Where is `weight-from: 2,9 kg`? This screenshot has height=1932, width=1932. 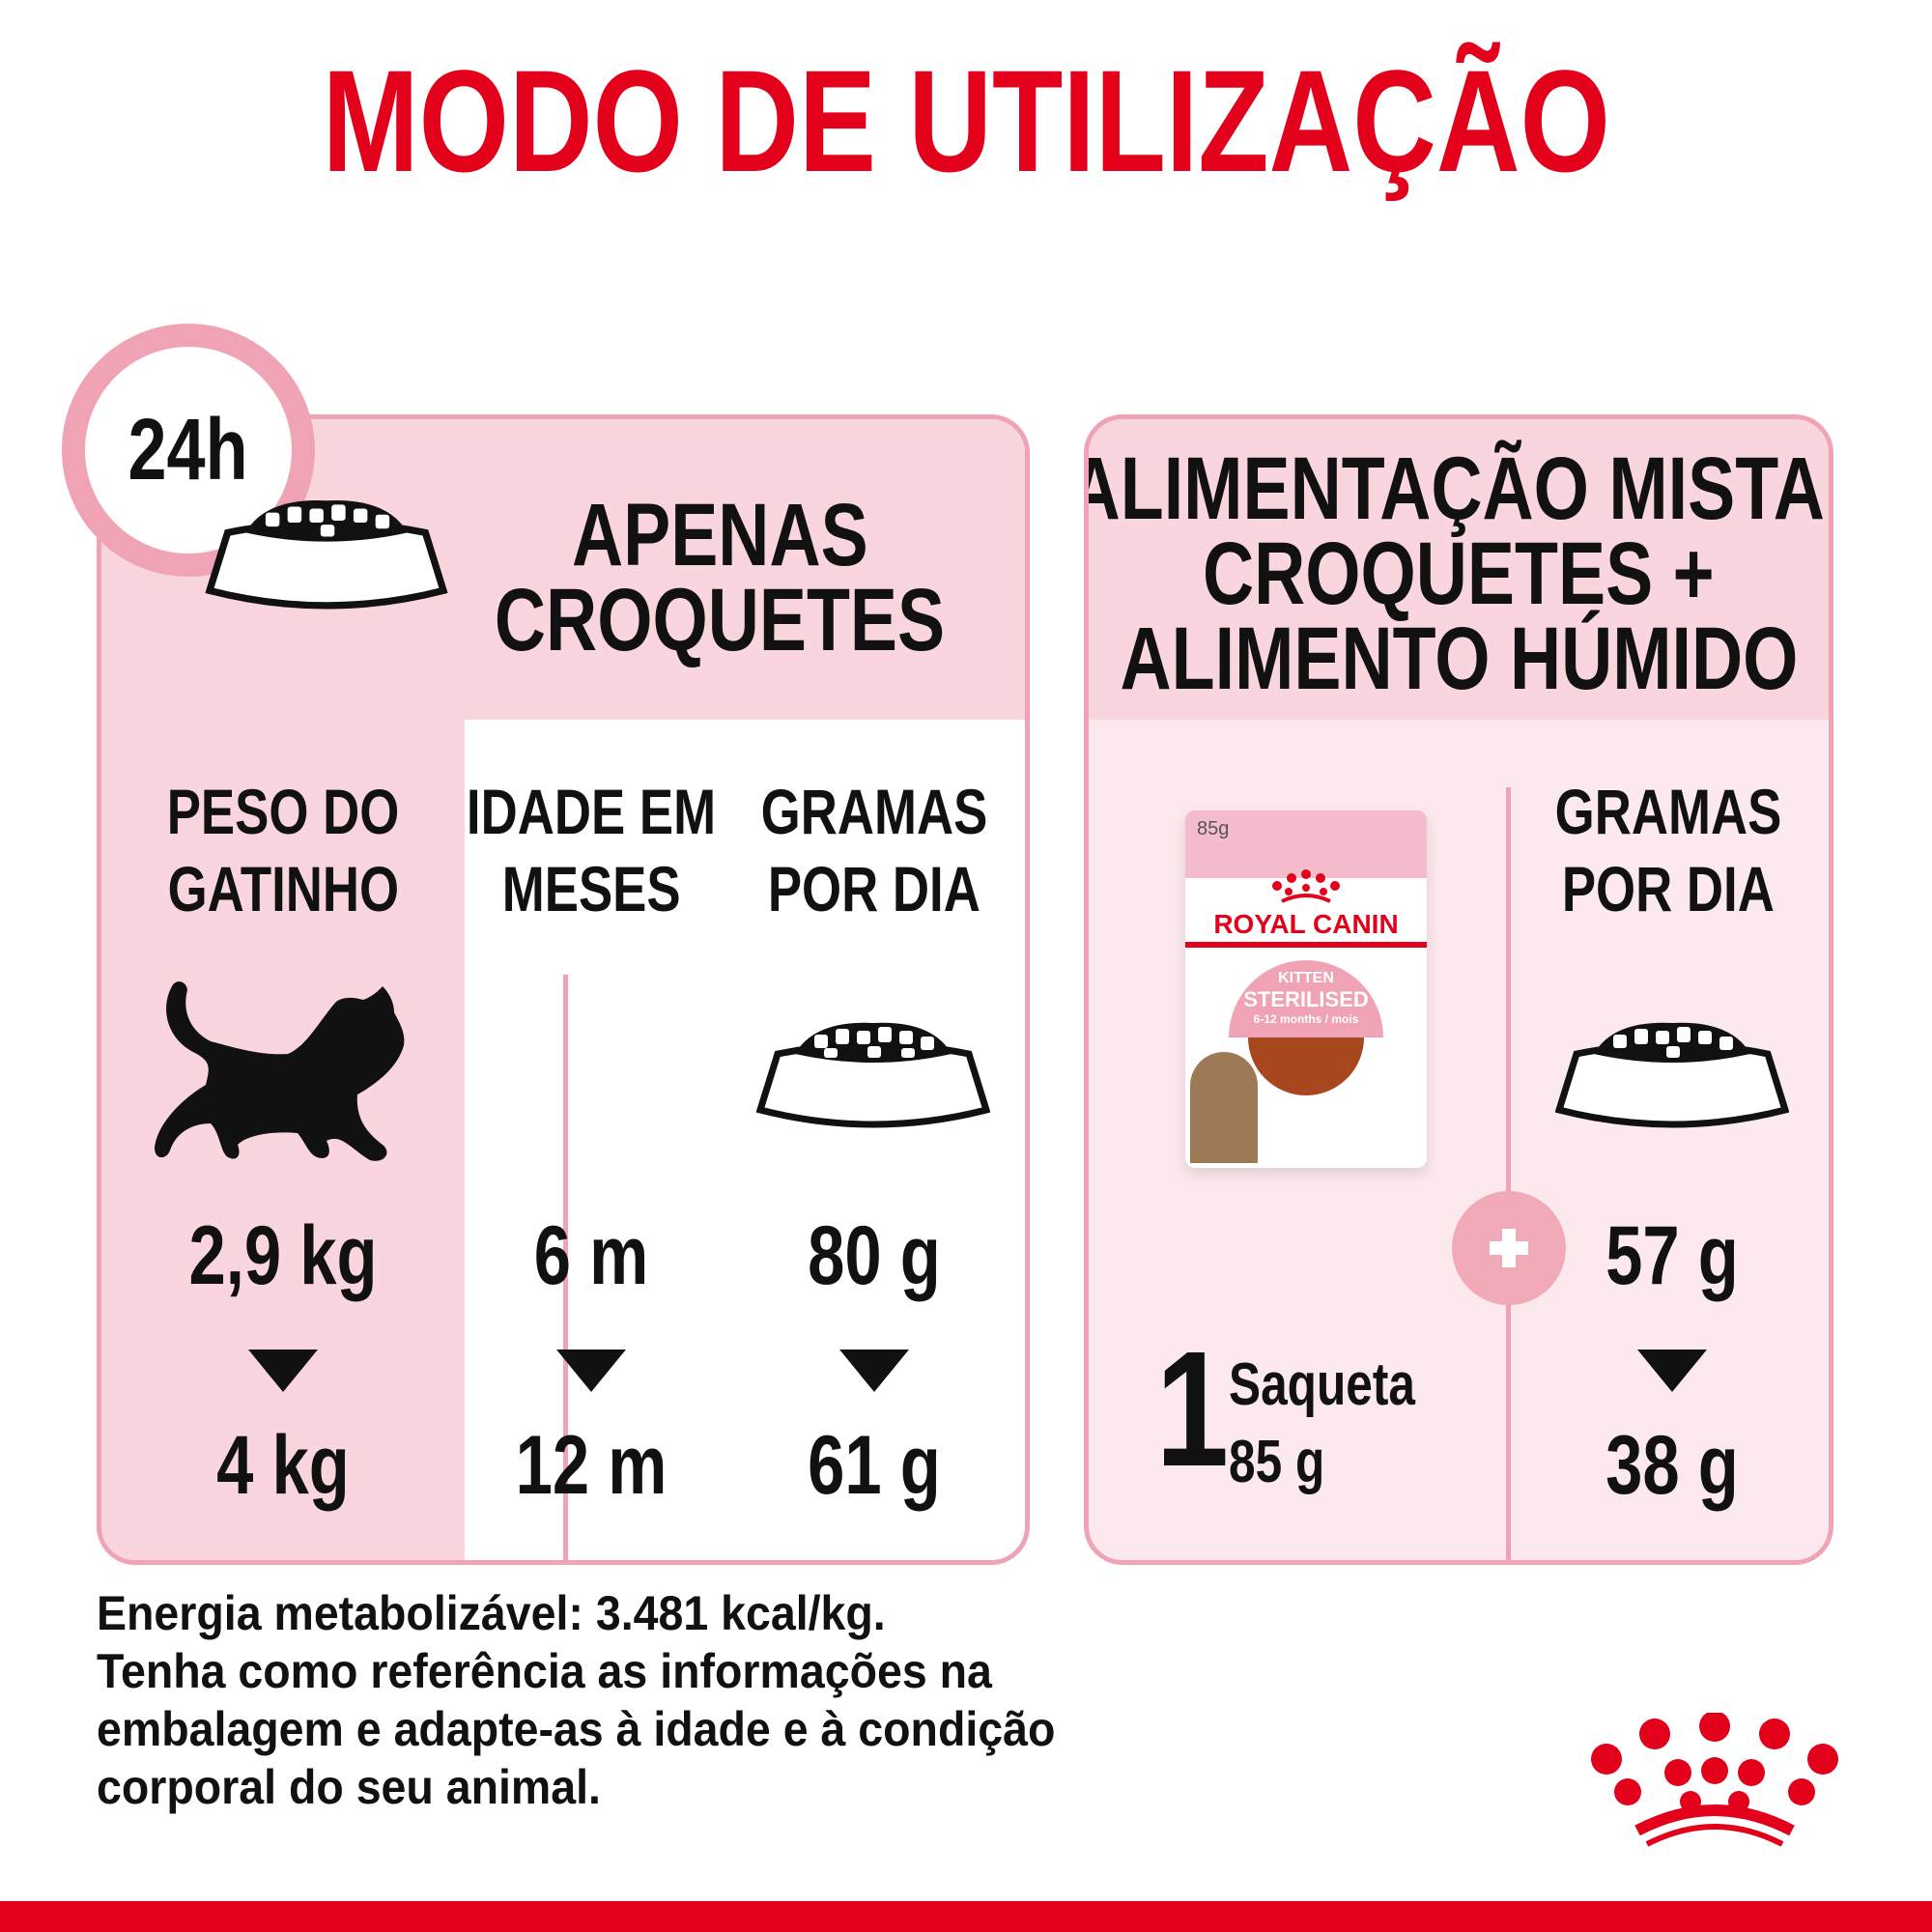 weight-from: 2,9 kg is located at coordinates (283, 1255).